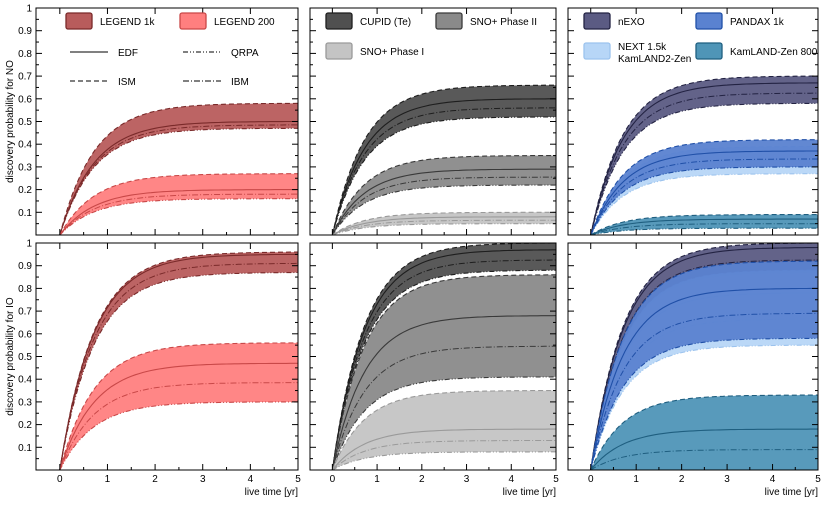  What do you see at coordinates (25, 77) in the screenshot?
I see `y-tick-label: 0.7` at bounding box center [25, 77].